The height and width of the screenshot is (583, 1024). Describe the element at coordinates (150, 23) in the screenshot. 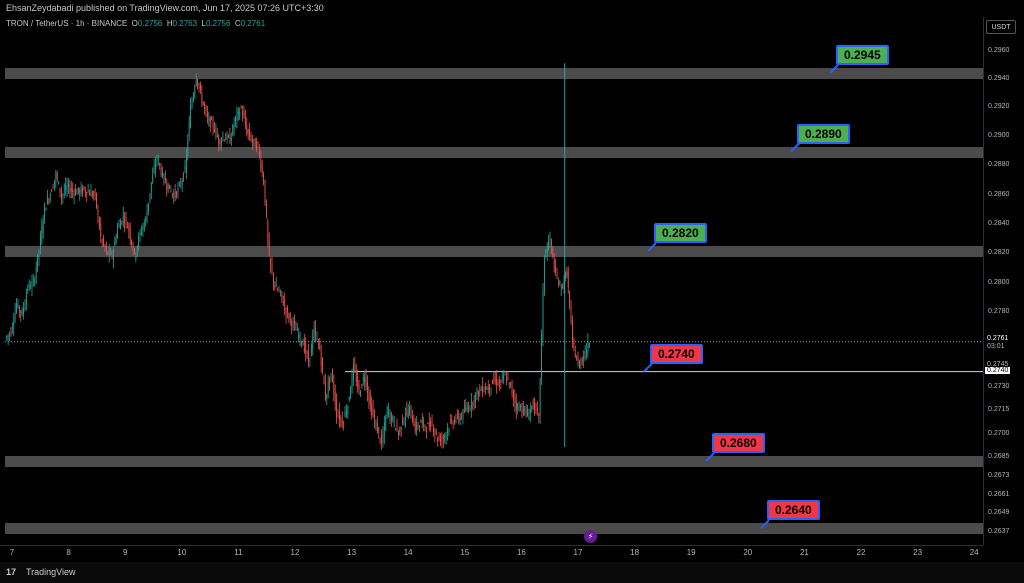

I see `ohlc-open: 0.2756` at that location.